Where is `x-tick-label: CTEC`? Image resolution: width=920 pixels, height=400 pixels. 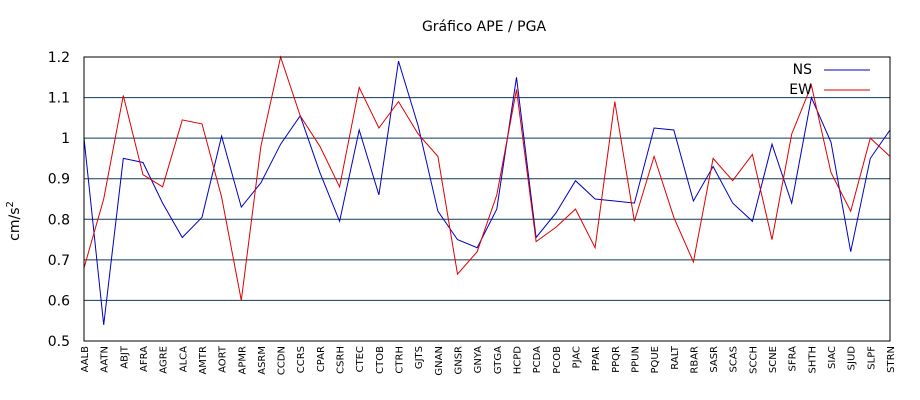
x-tick-label: CTEC is located at coordinates (360, 359).